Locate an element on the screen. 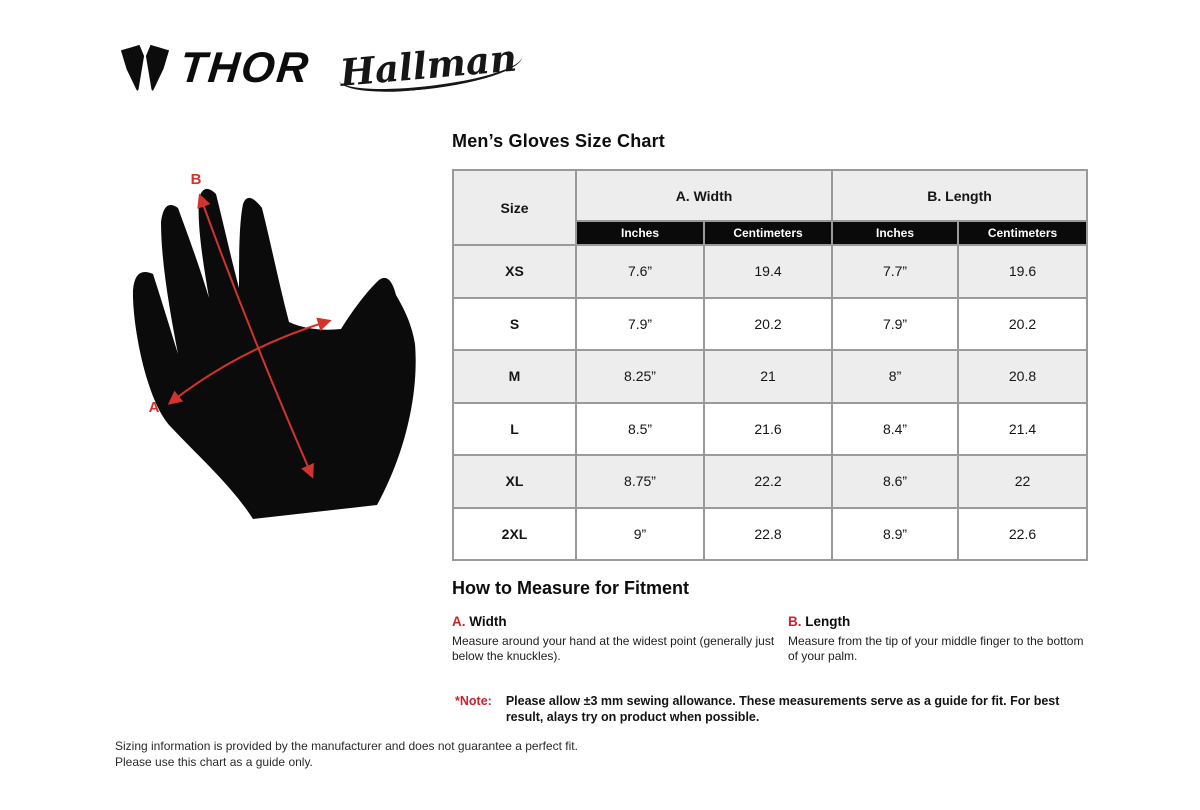 This screenshot has width=1200, height=810. cell-width-cm: 21.6 is located at coordinates (768, 428).